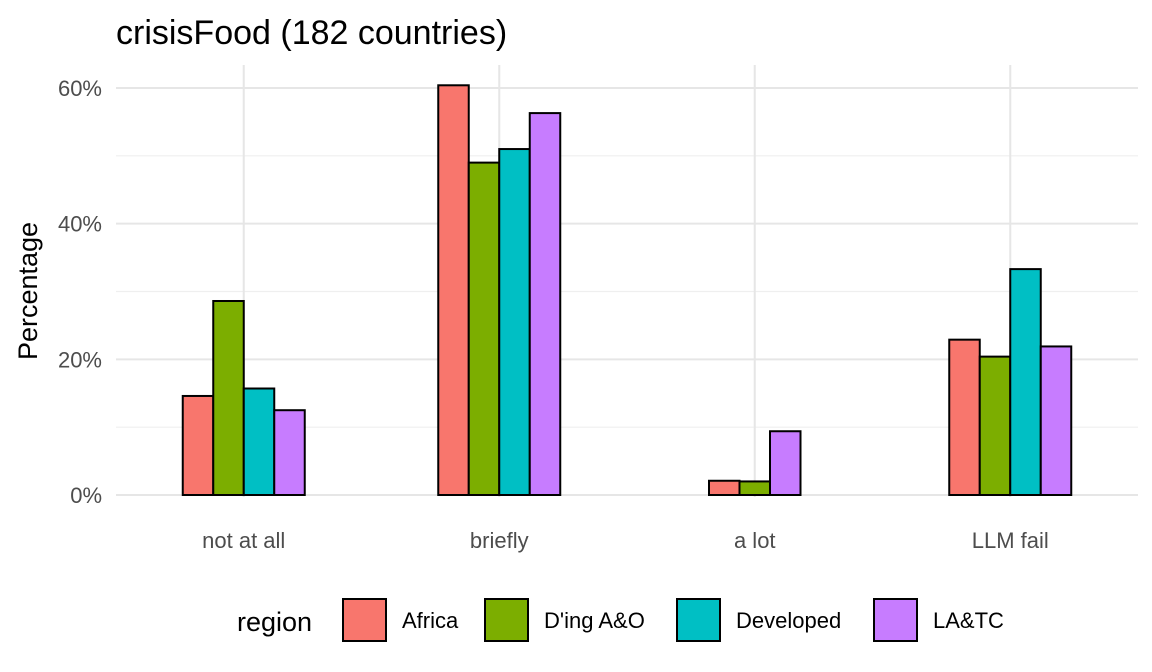  What do you see at coordinates (968, 620) in the screenshot?
I see `legend-label: LA&TC` at bounding box center [968, 620].